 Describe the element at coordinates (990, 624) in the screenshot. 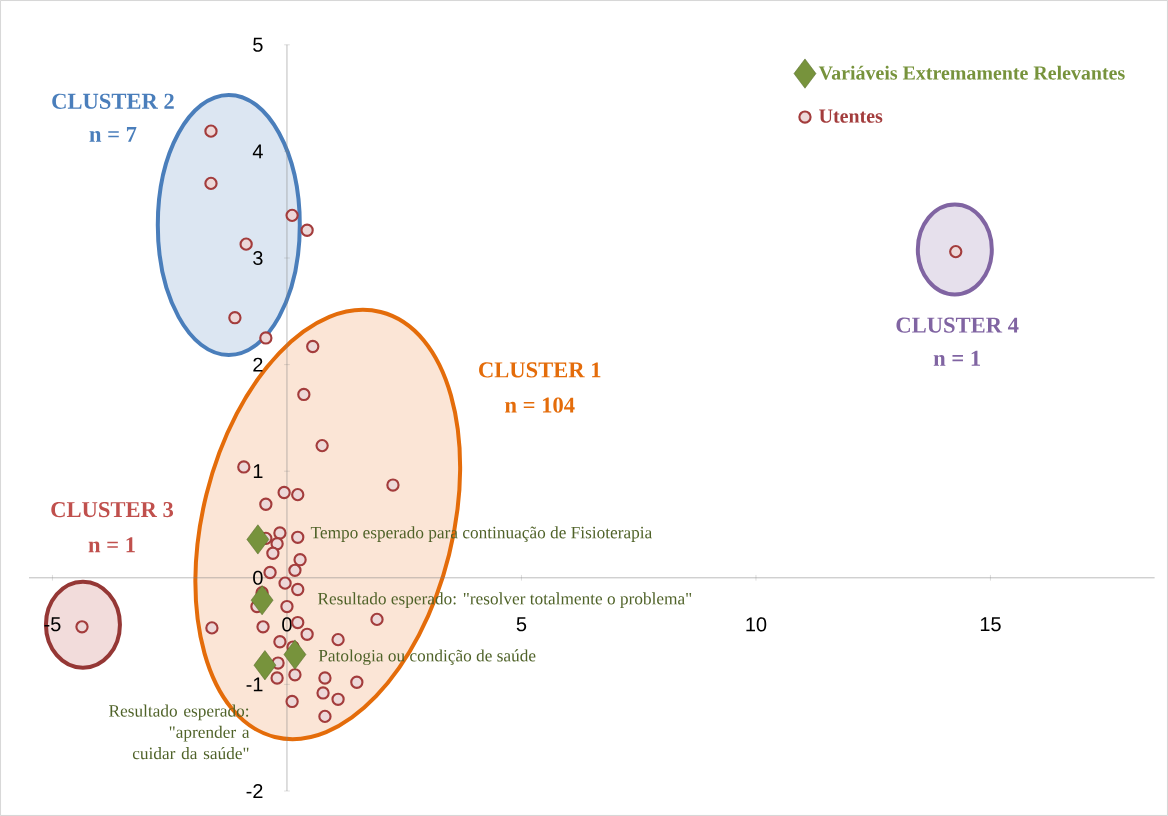

I see `x-tick-label: 15` at that location.